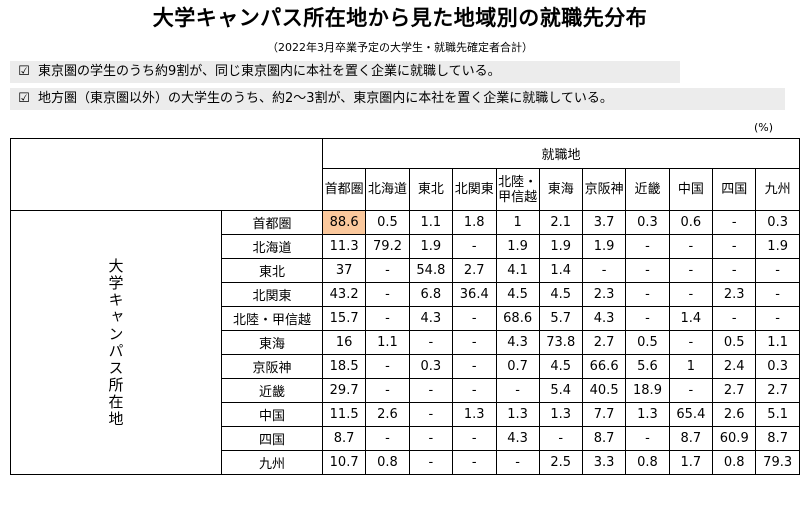 The height and width of the screenshot is (513, 800). I want to click on note-1: ☑ 東京圏の学生のうち約9割が、同じ東京圏内に本社を置く企業に就職している。, so click(345, 72).